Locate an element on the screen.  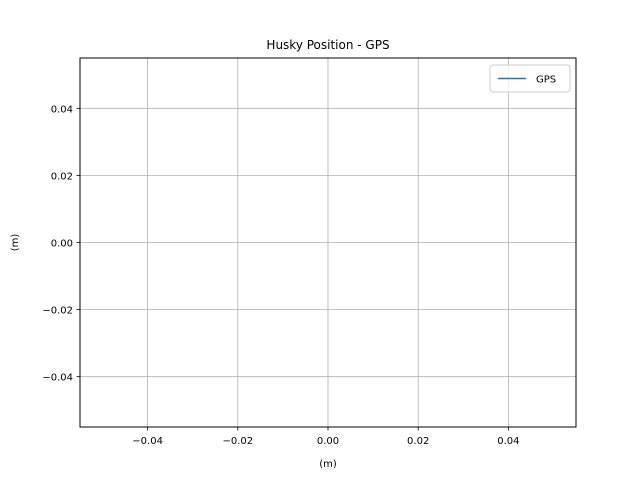
y-axis-label: (m) is located at coordinates (15, 243).